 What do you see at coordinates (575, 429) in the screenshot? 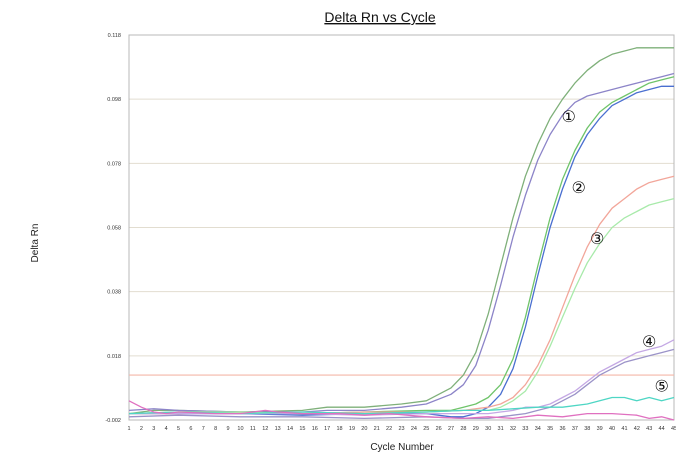
I see `x-tick-37: 37` at bounding box center [575, 429].